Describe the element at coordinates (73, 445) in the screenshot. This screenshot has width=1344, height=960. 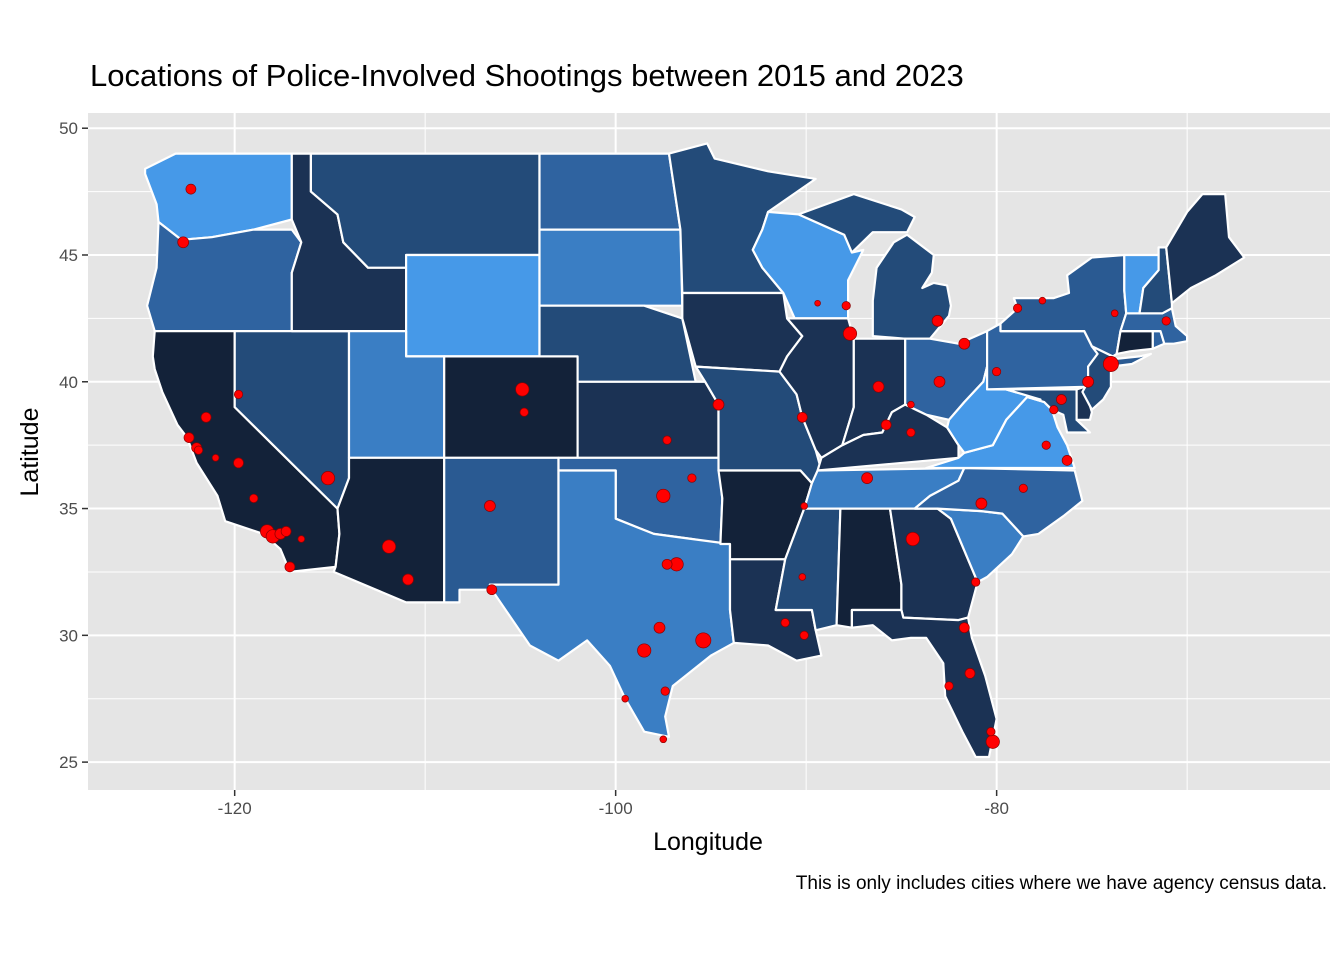
I see `y-axis: 25 30 35 40 45 50` at that location.